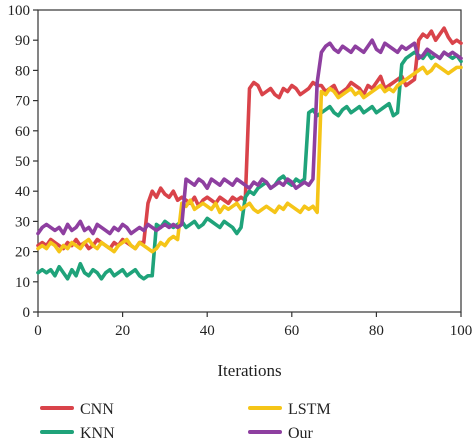  Describe the element at coordinates (38, 331) in the screenshot. I see `x-tick-label: 0` at that location.